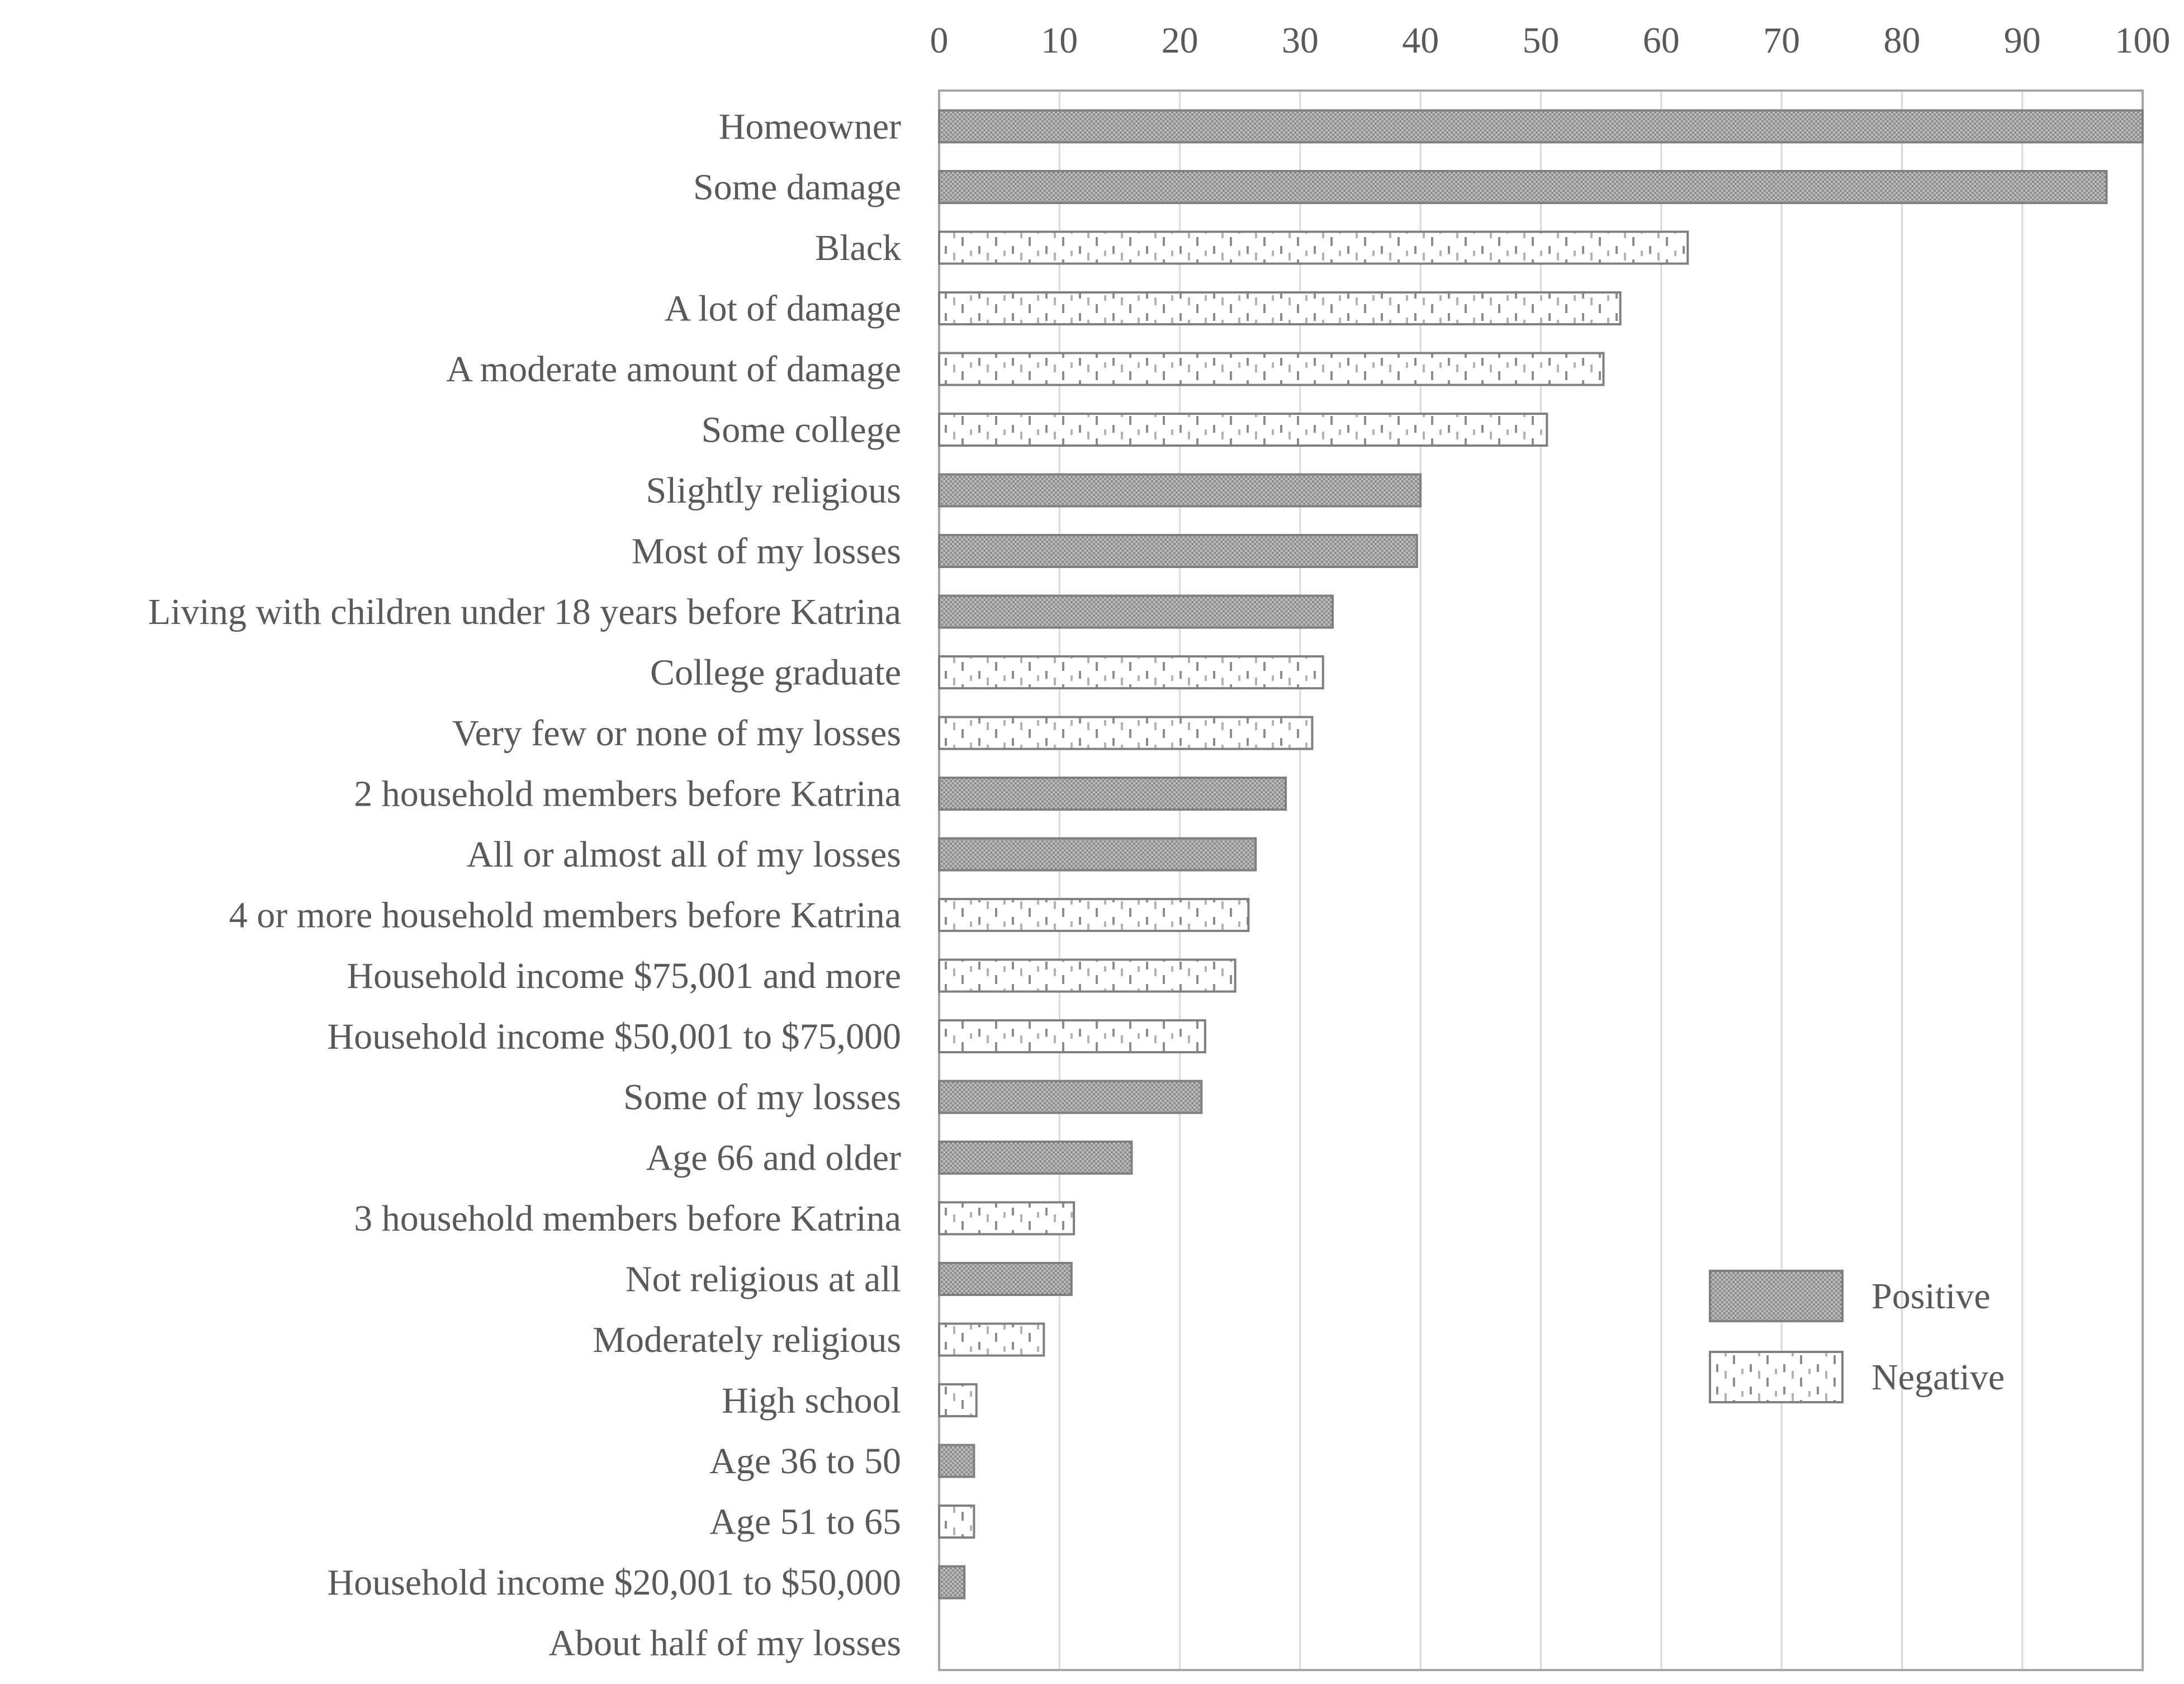 Image resolution: width=2184 pixels, height=1684 pixels. Describe the element at coordinates (773, 490) in the screenshot. I see `category-label: Slightly religious` at that location.